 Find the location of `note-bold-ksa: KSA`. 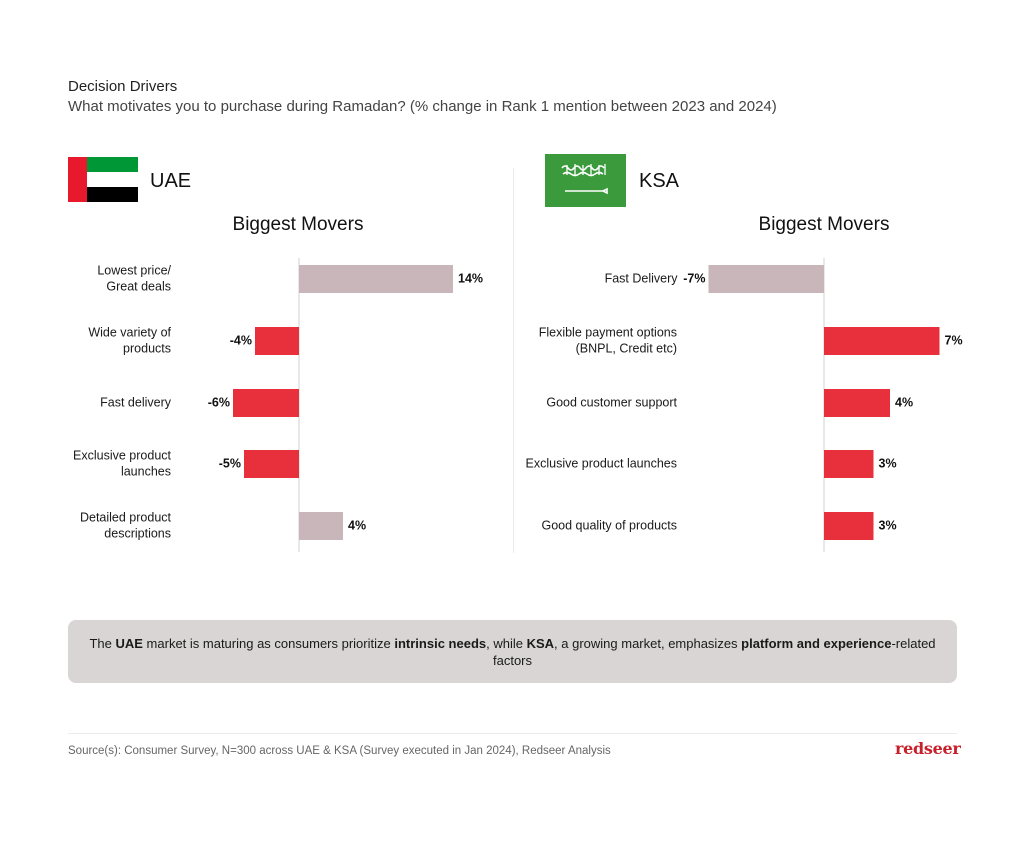

note-bold-ksa: KSA is located at coordinates (540, 643).